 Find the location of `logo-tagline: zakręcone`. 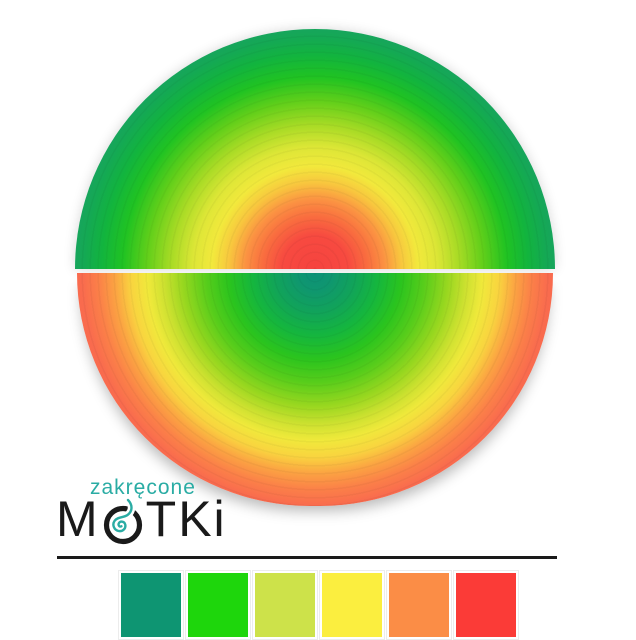

logo-tagline: zakręcone is located at coordinates (143, 487).